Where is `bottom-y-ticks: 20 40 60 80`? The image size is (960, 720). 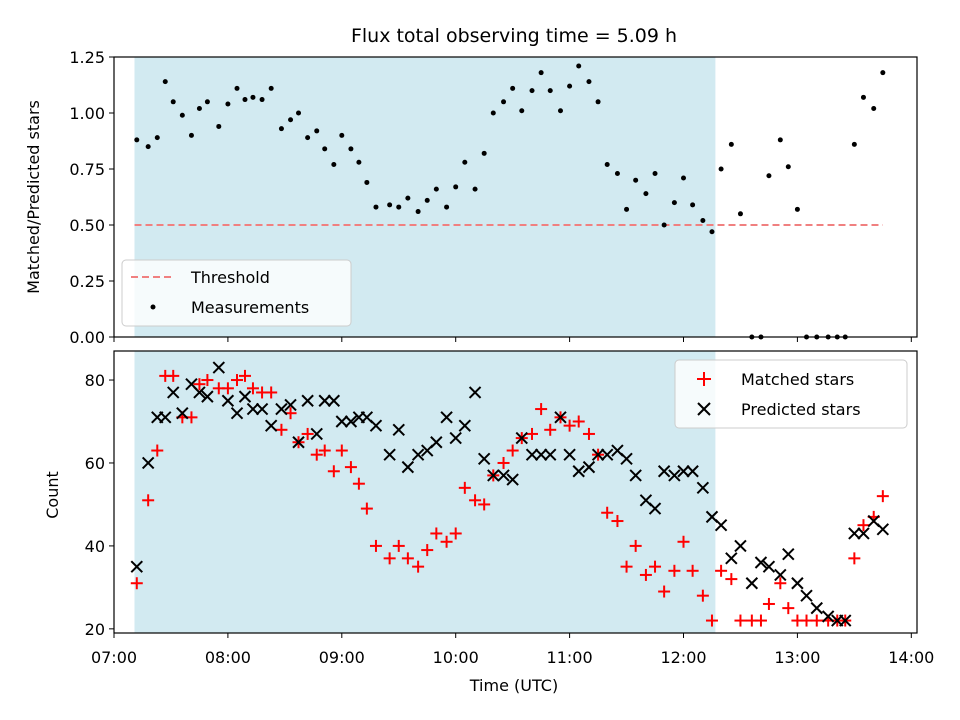
bottom-y-ticks: 20 40 60 80 is located at coordinates (99, 505).